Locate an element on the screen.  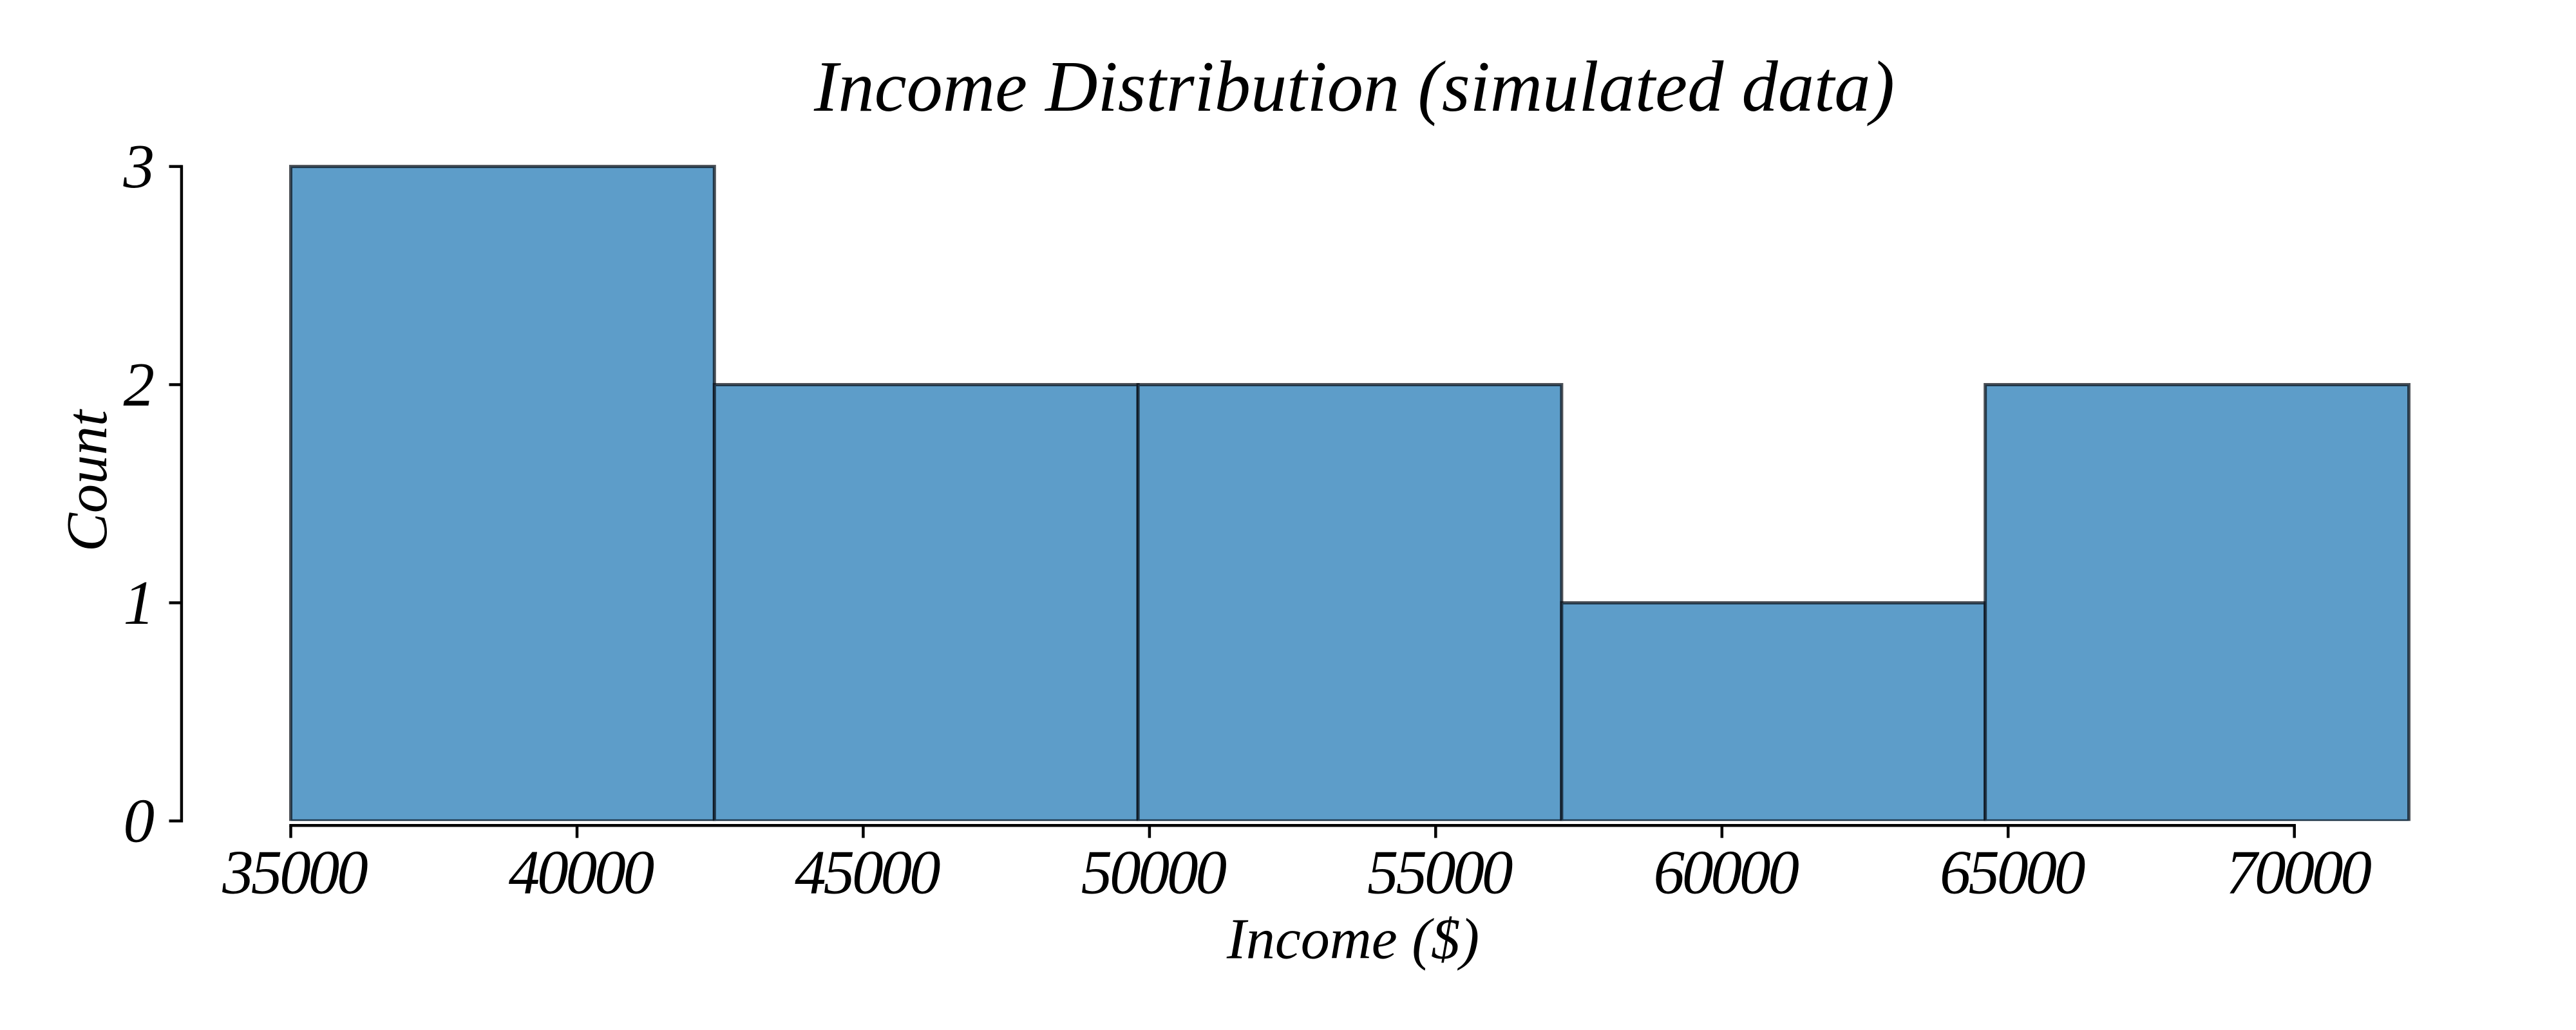
svg-text: Count is located at coordinates (87, 481).